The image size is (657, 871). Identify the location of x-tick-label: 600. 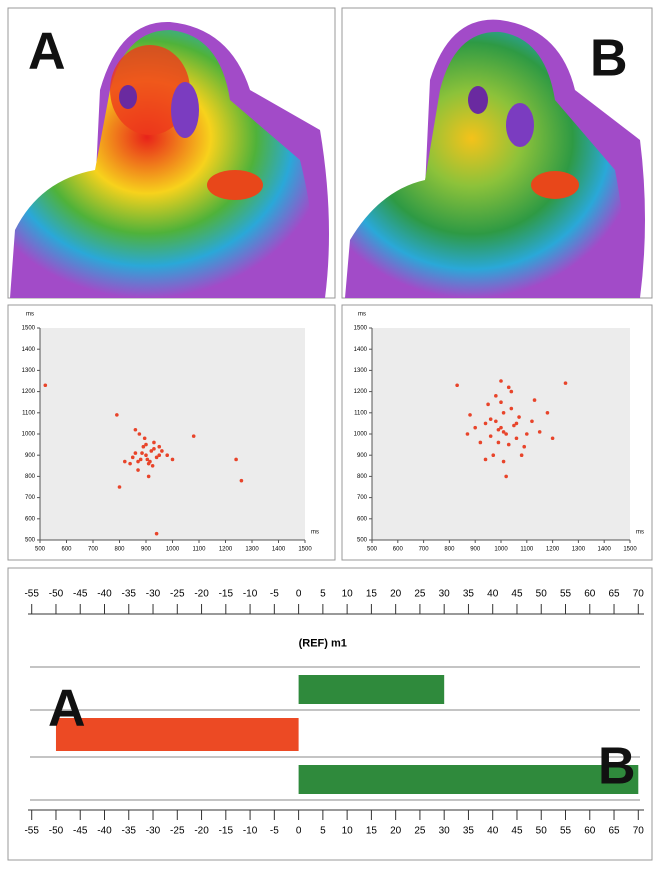
(66, 550).